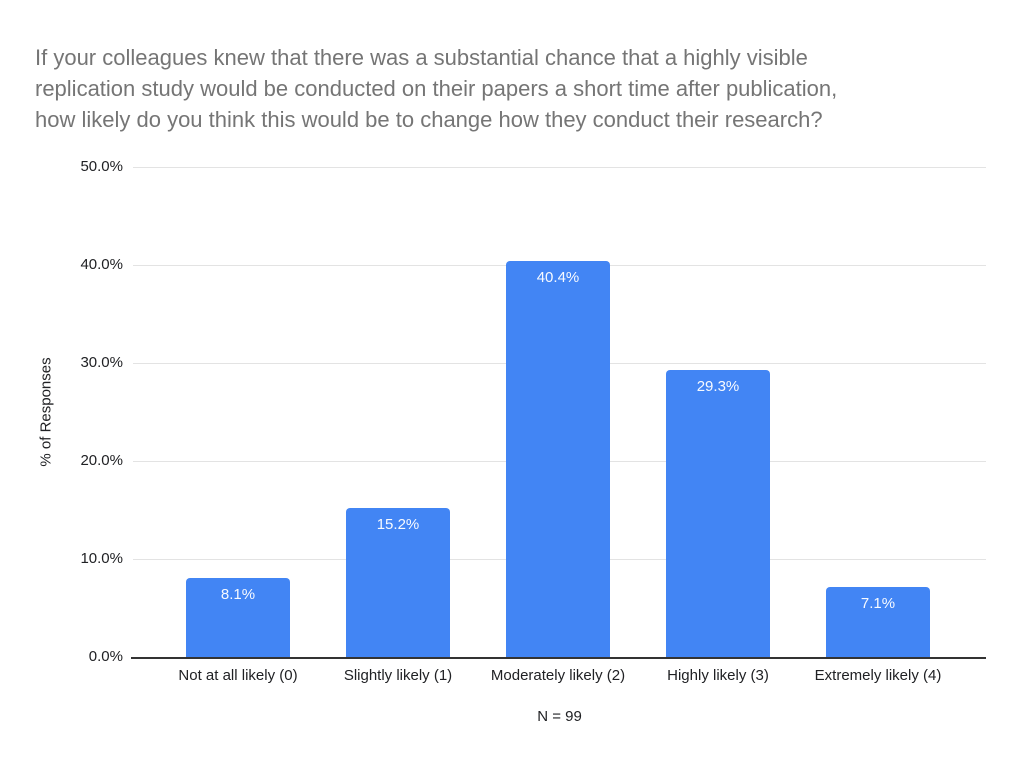 The image size is (1024, 764). What do you see at coordinates (558, 658) in the screenshot?
I see `x-axis-baseline` at bounding box center [558, 658].